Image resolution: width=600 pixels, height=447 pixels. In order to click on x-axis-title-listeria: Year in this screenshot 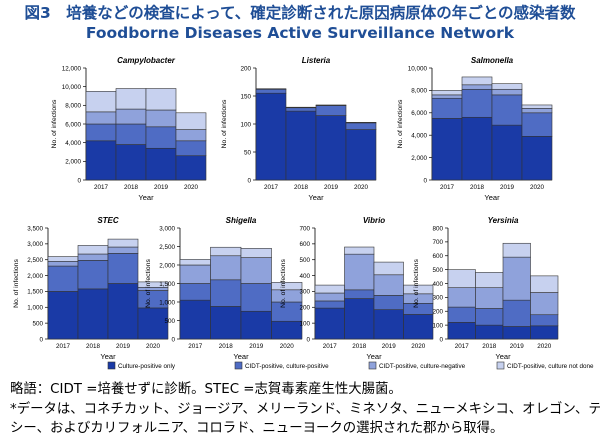, I will do `click(316, 197)`.